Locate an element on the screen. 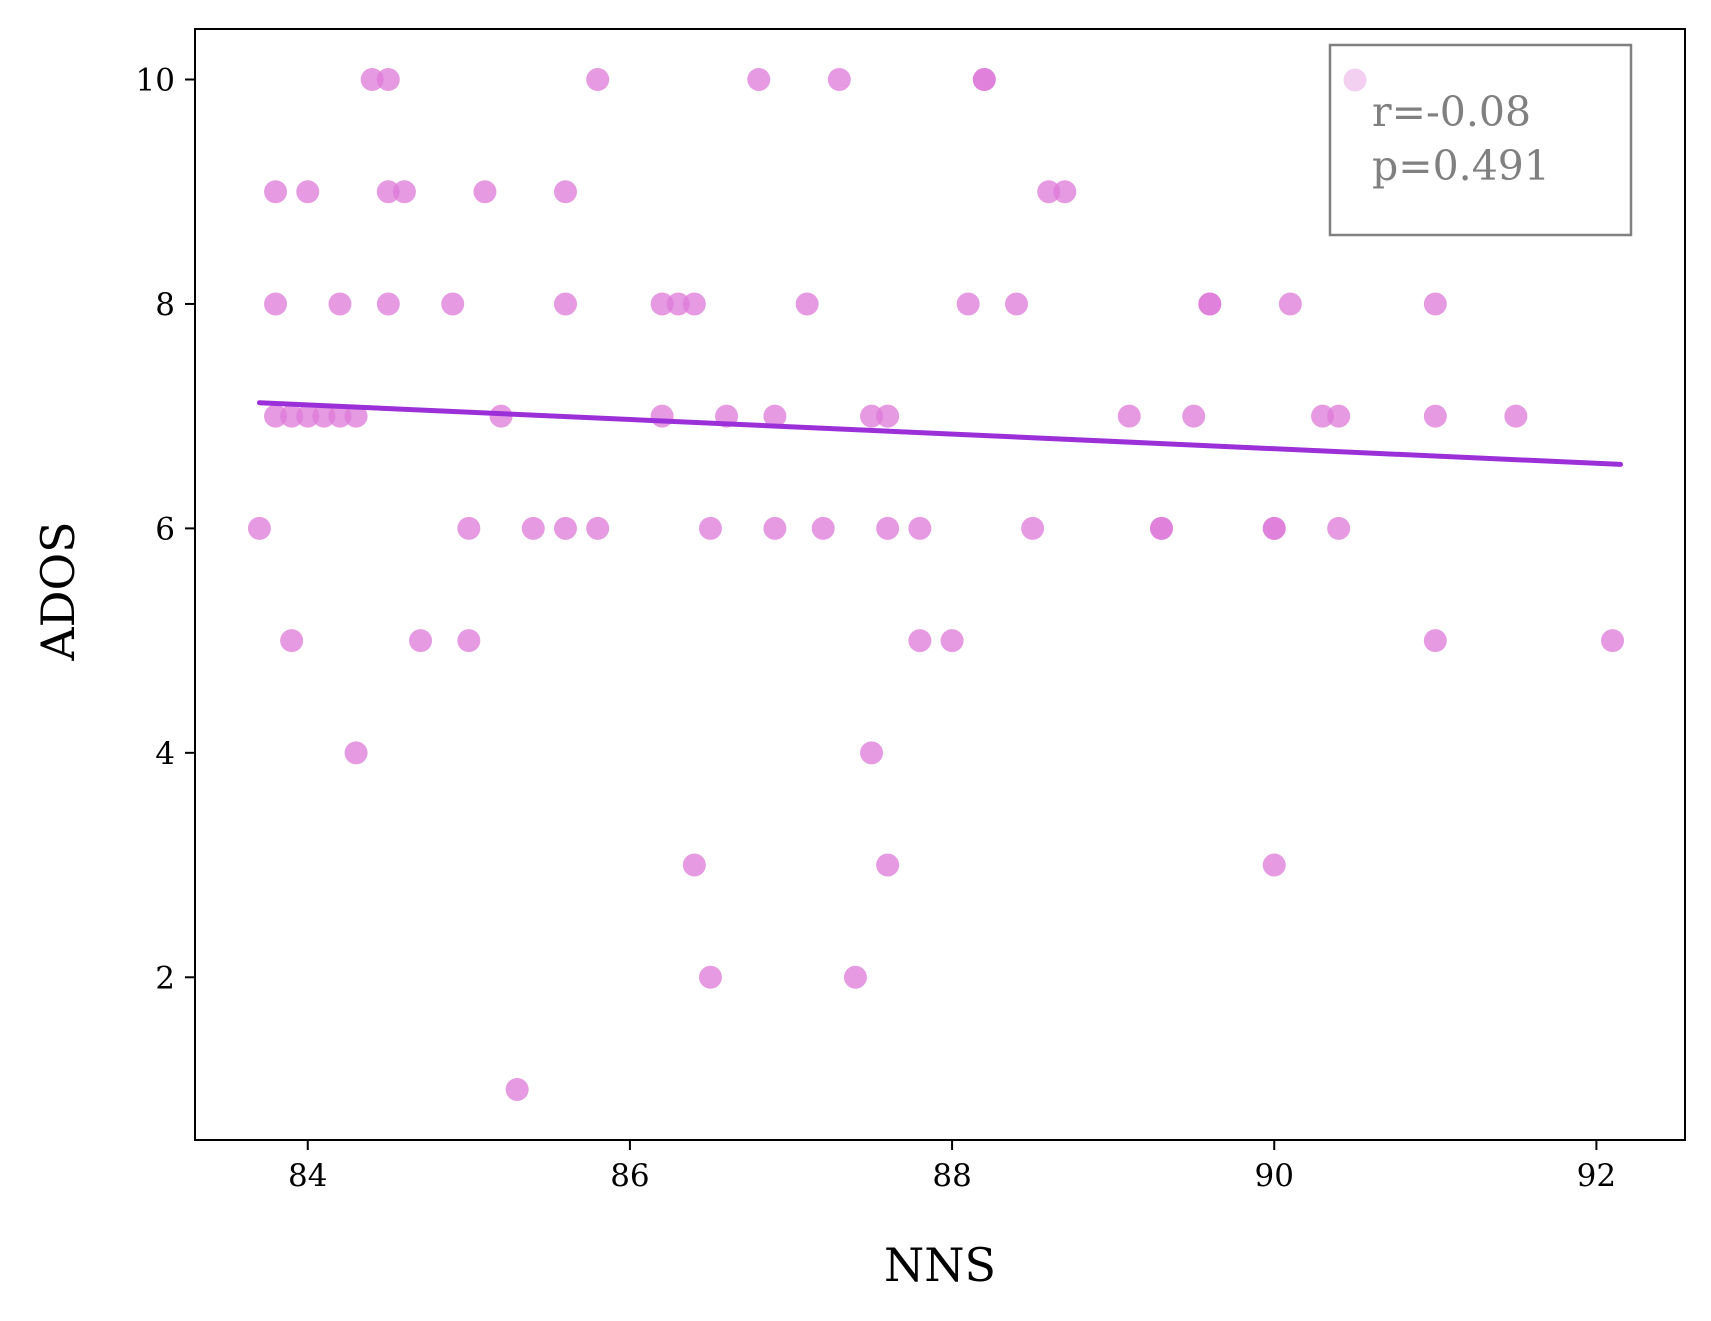  legend-correlation-text: r=-0.08 is located at coordinates (1451, 112).